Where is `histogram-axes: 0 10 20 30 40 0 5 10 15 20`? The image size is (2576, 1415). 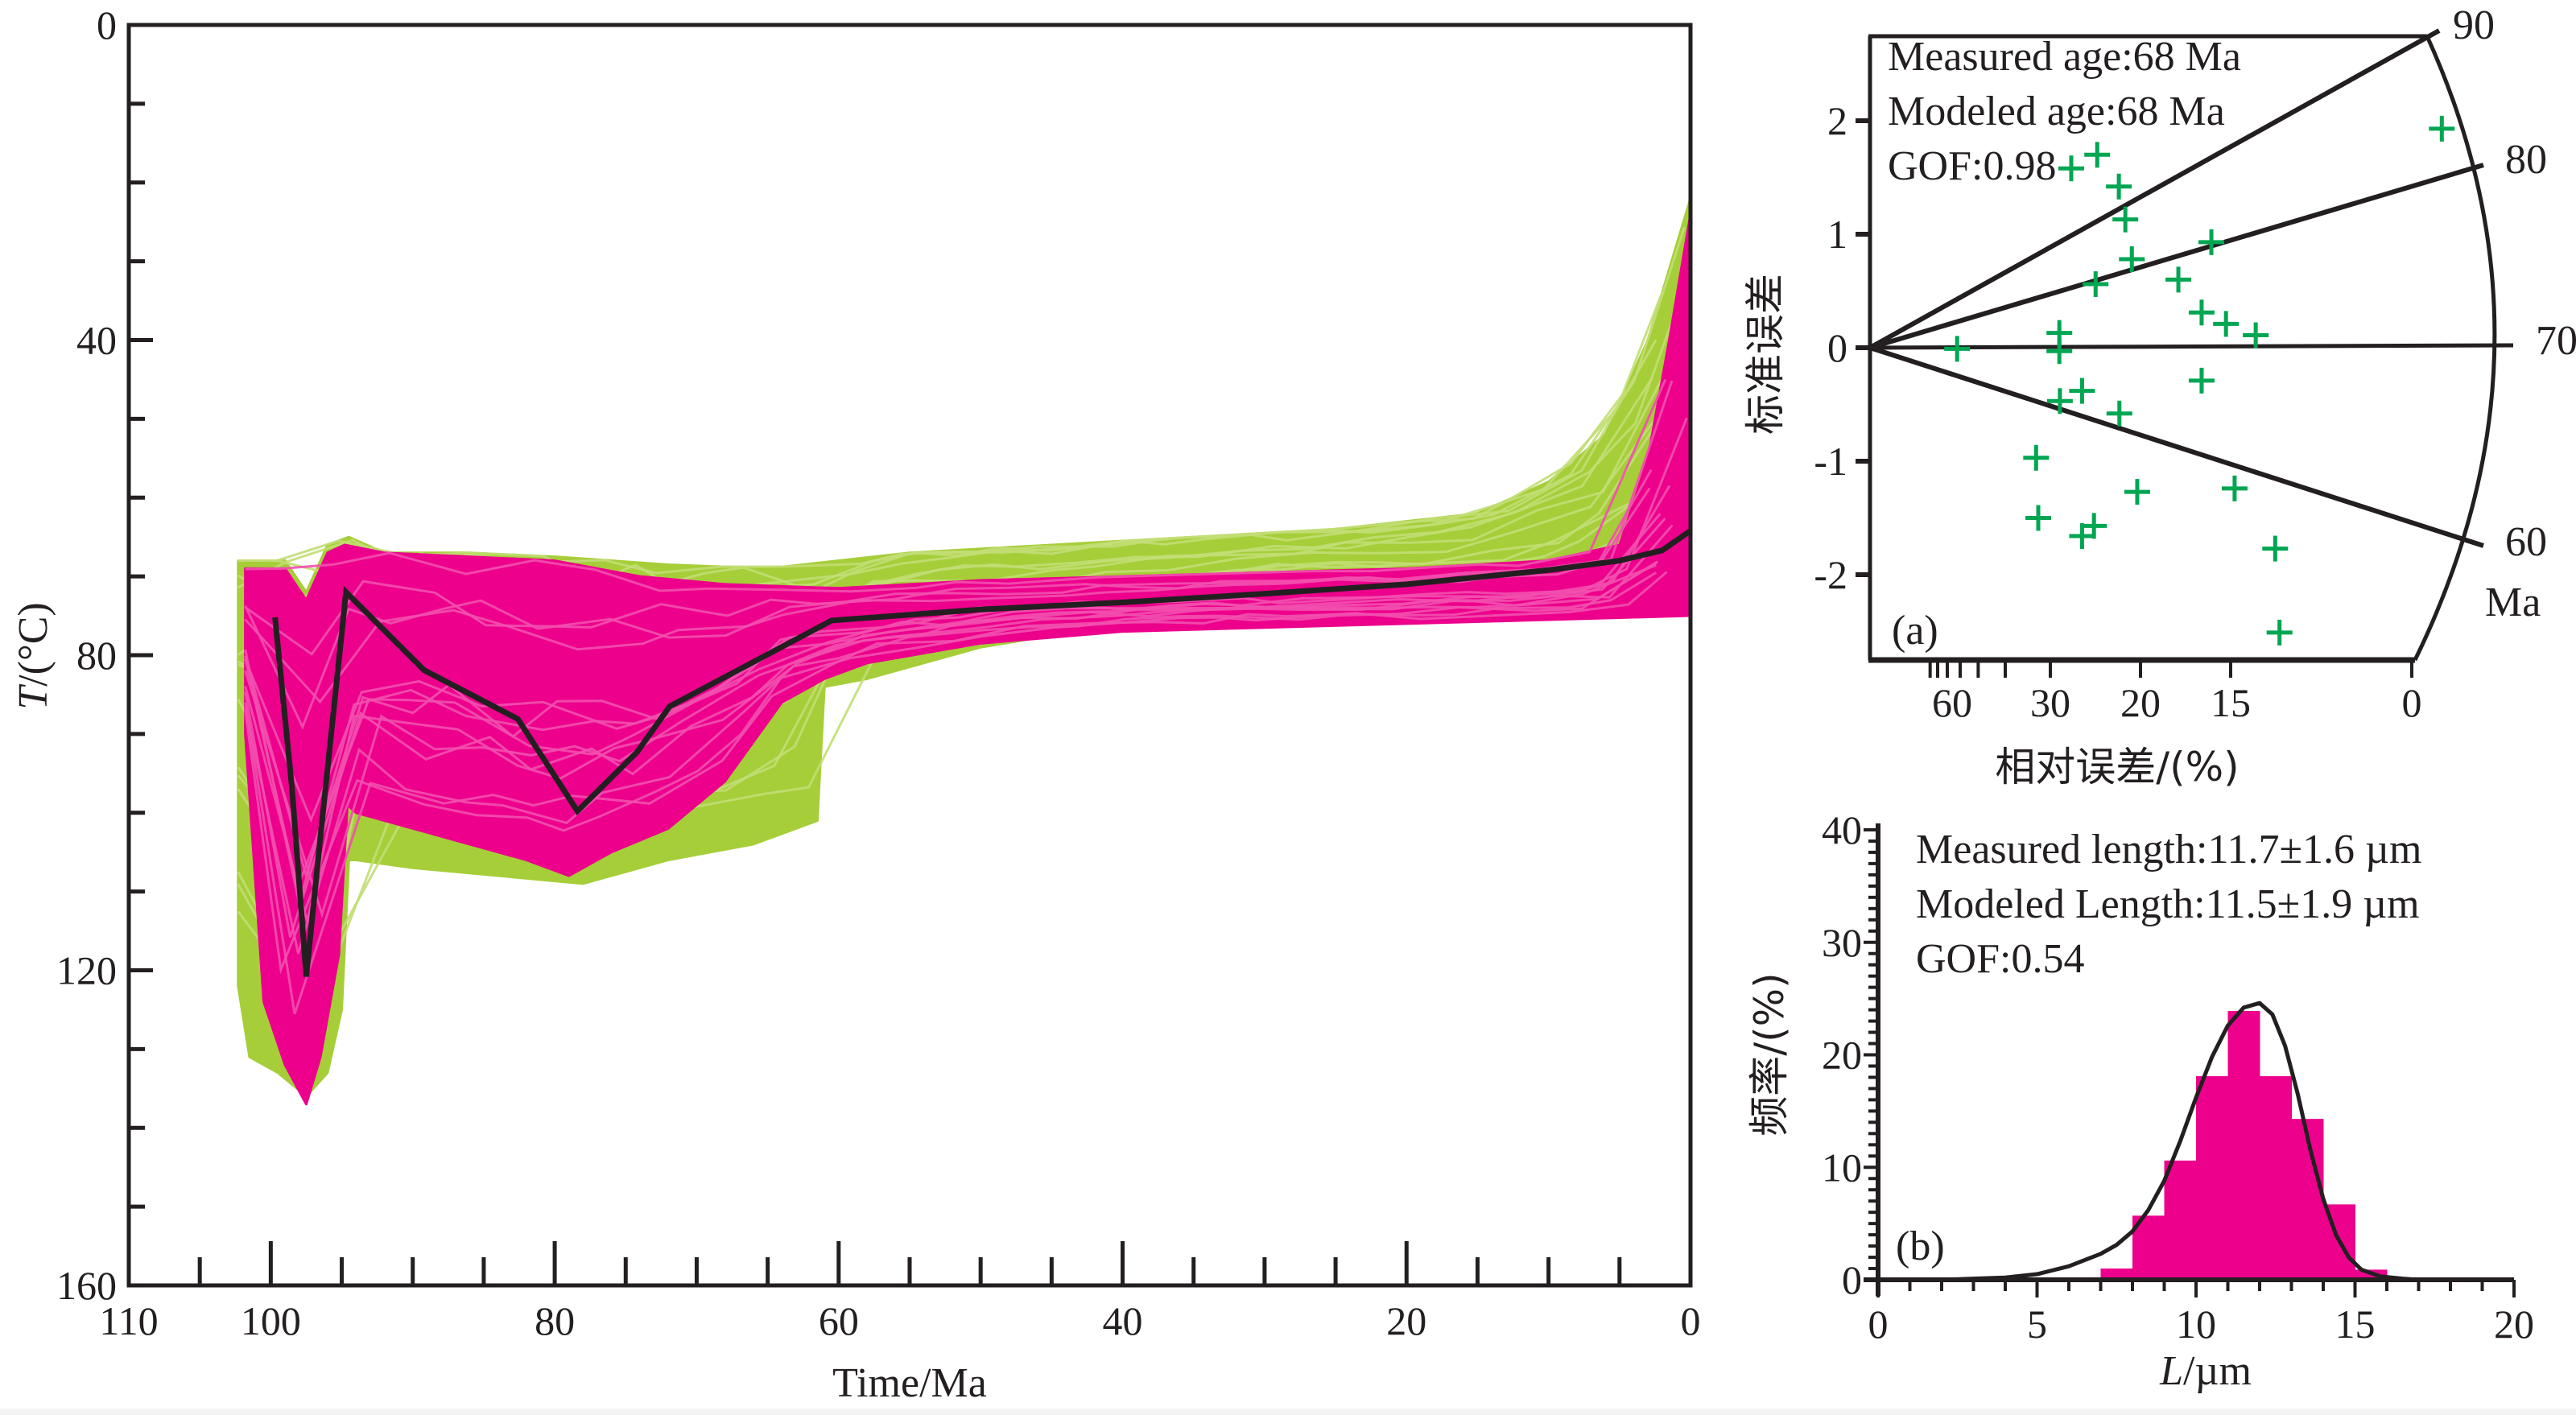
histogram-axes: 0 10 20 30 40 0 5 10 15 20 is located at coordinates (2178, 1077).